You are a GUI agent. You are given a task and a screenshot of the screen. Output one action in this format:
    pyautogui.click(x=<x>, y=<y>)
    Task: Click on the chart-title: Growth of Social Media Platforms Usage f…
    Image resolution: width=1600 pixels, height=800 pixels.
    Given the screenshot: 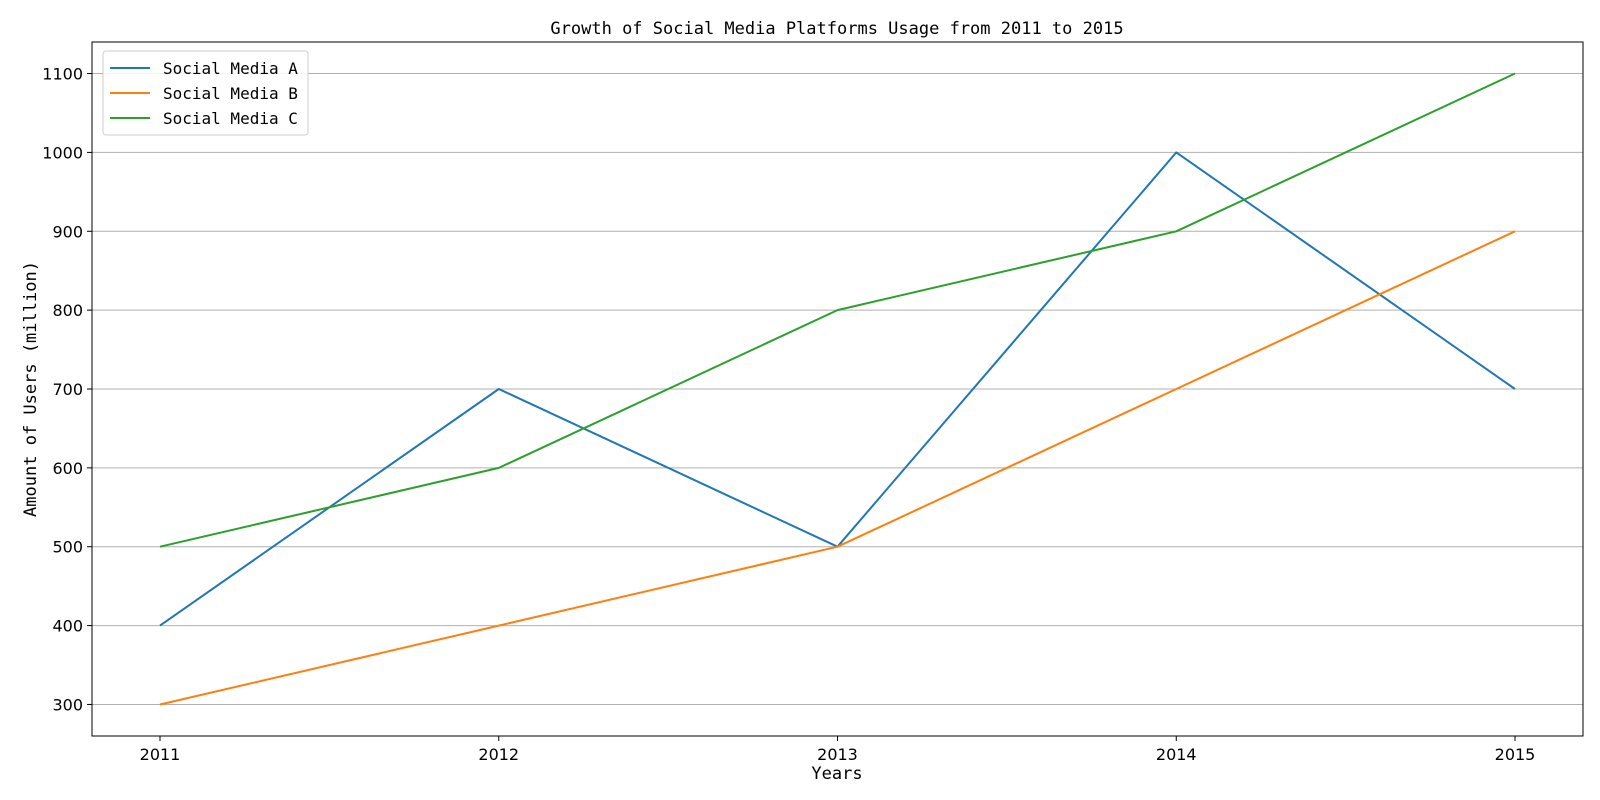 What is the action you would take?
    pyautogui.click(x=836, y=29)
    